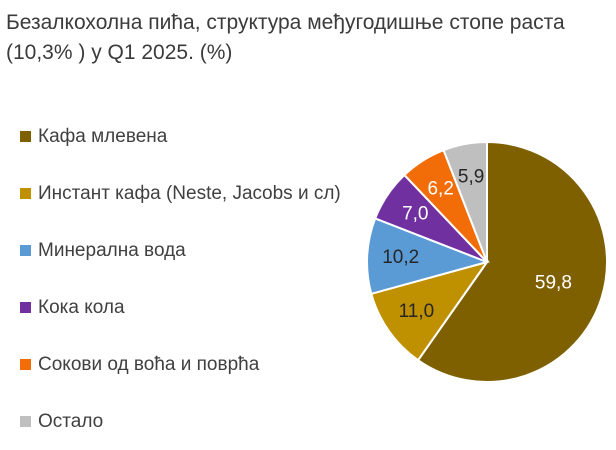 The image size is (616, 450). What do you see at coordinates (440, 189) in the screenshot?
I see `slice-data-label: 6,2` at bounding box center [440, 189].